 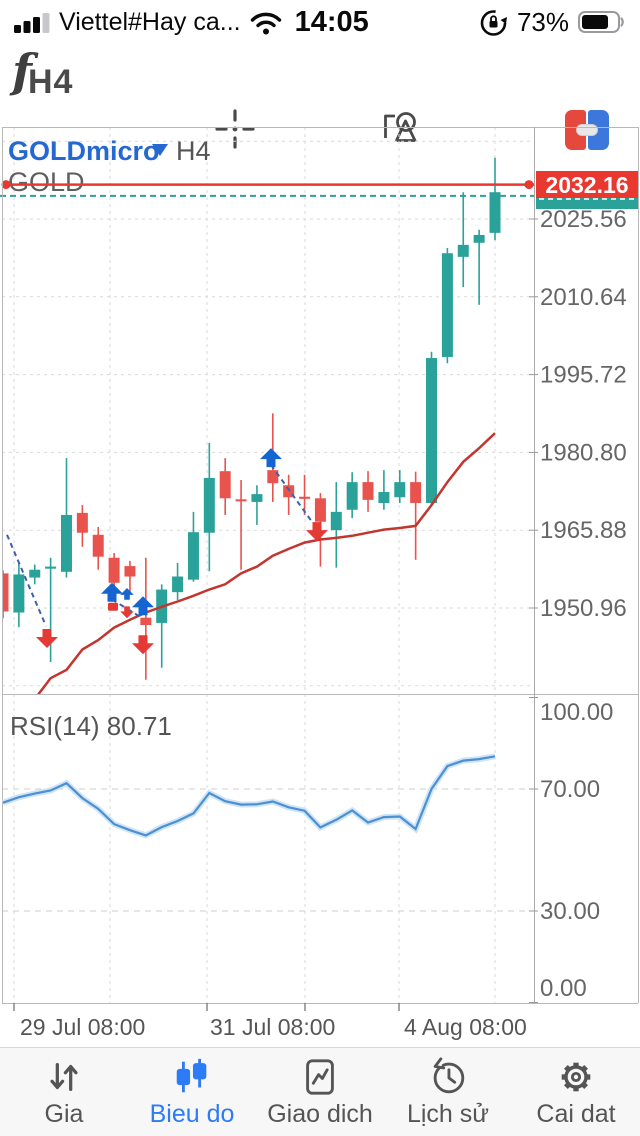 I want to click on nav-item-cai-dat: Cai dat, so click(x=576, y=1092).